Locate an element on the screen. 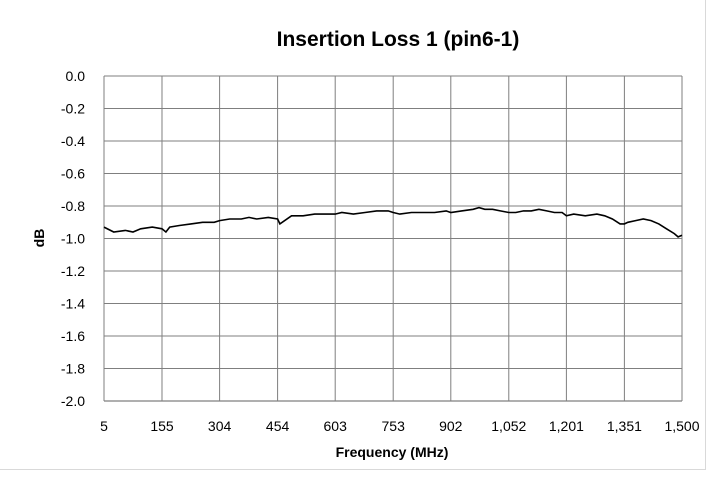 This screenshot has height=478, width=717. y-tick-label: -0.4 is located at coordinates (73, 141).